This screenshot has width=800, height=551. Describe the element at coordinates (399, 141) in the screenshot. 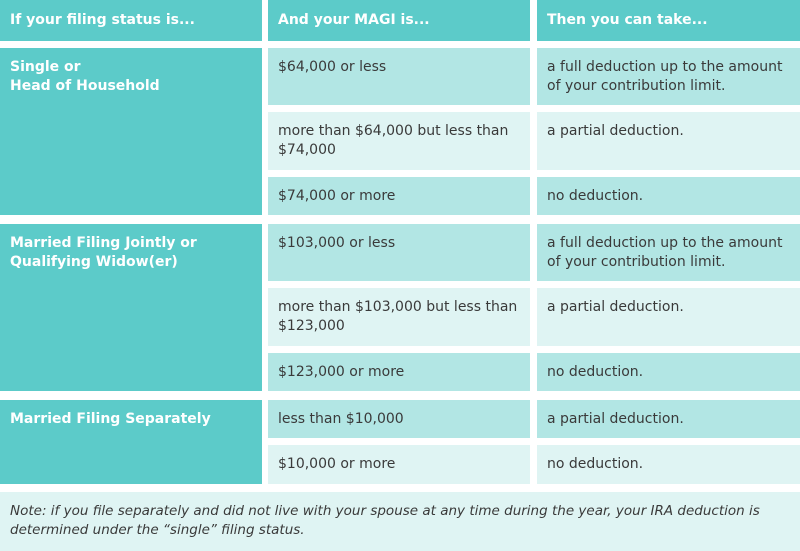

I see `magi-cell: more than $64,000 but less than $74,000` at that location.